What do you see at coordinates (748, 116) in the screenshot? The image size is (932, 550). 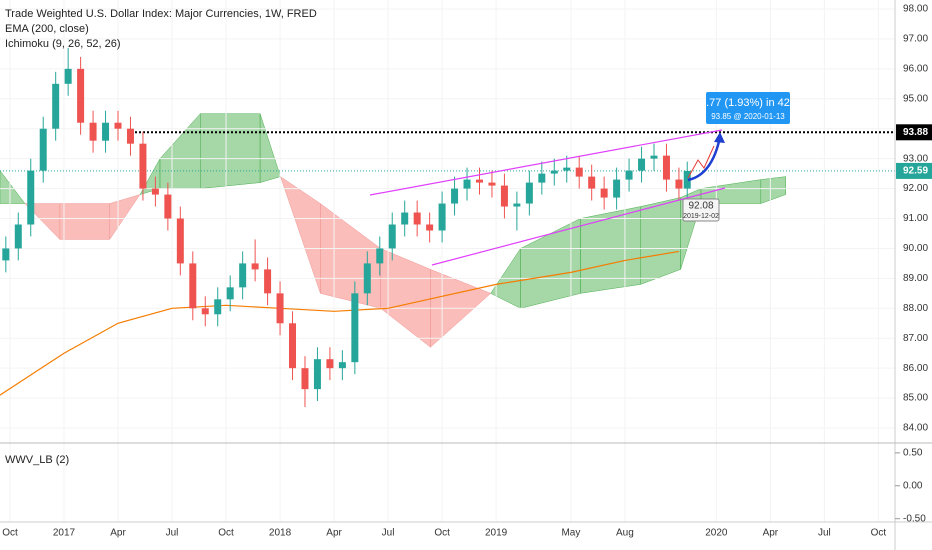 I see `target-label: 93.85 @ 2020-01-13` at bounding box center [748, 116].